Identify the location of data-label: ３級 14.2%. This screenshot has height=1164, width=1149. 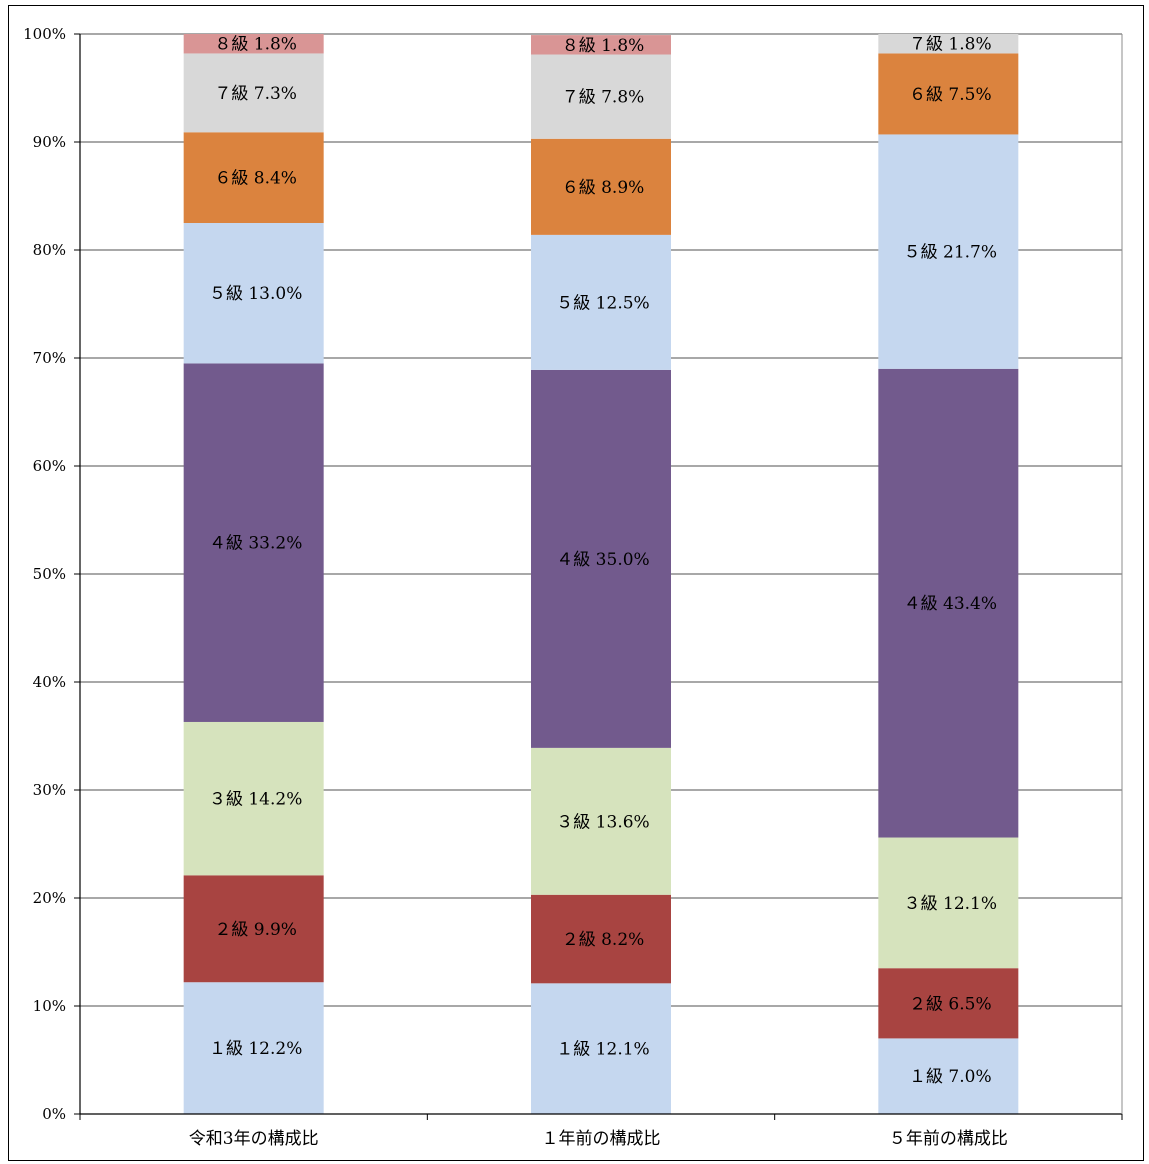
(255, 800).